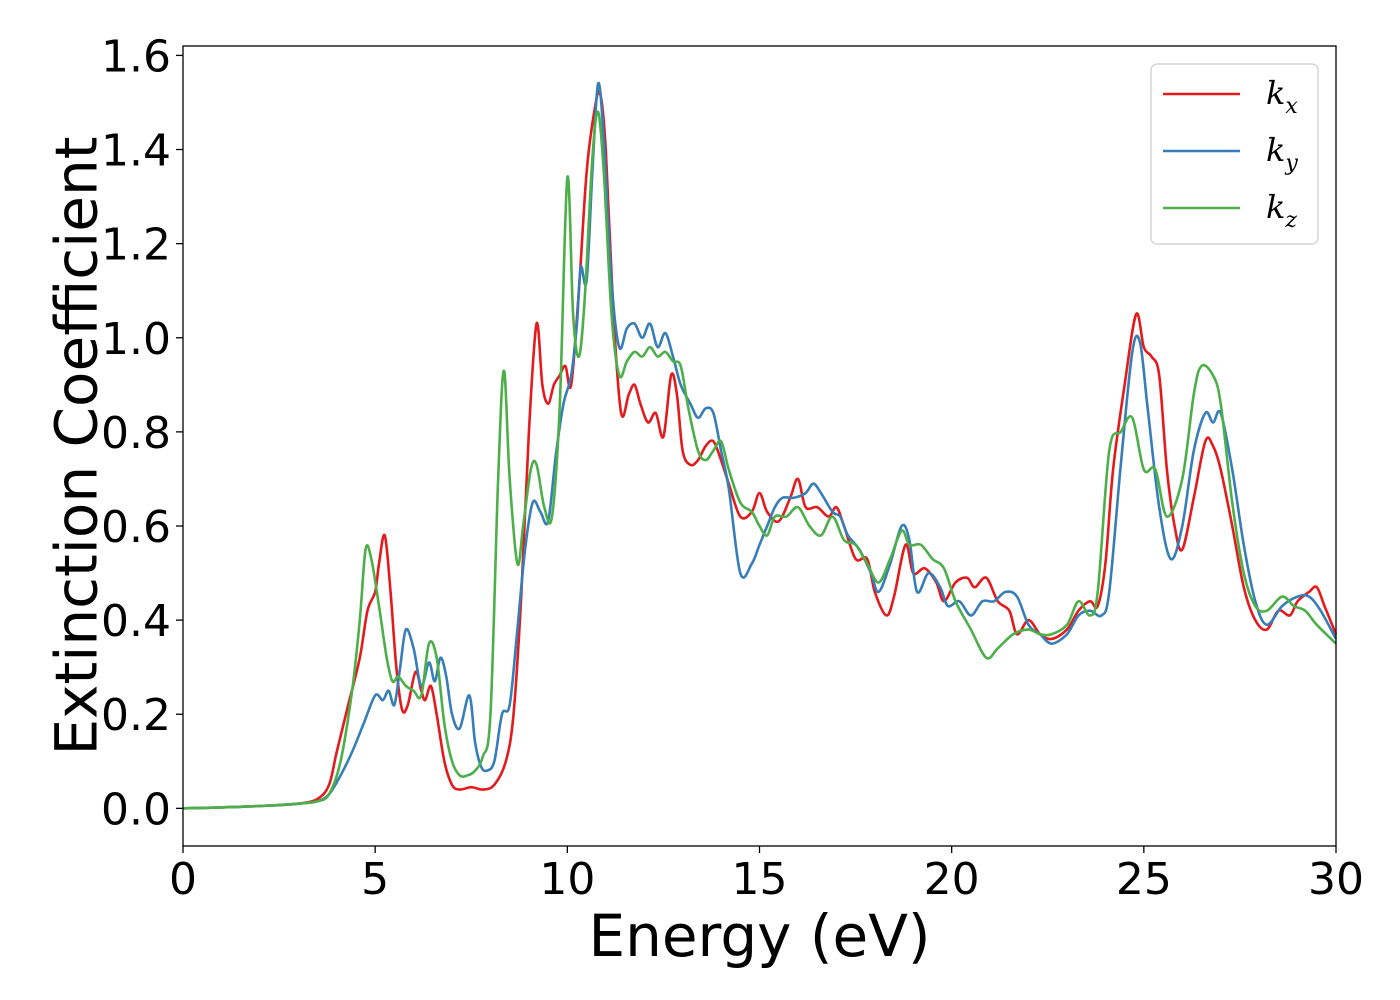 The height and width of the screenshot is (1000, 1400). I want to click on x-tick-label: 0, so click(183, 879).